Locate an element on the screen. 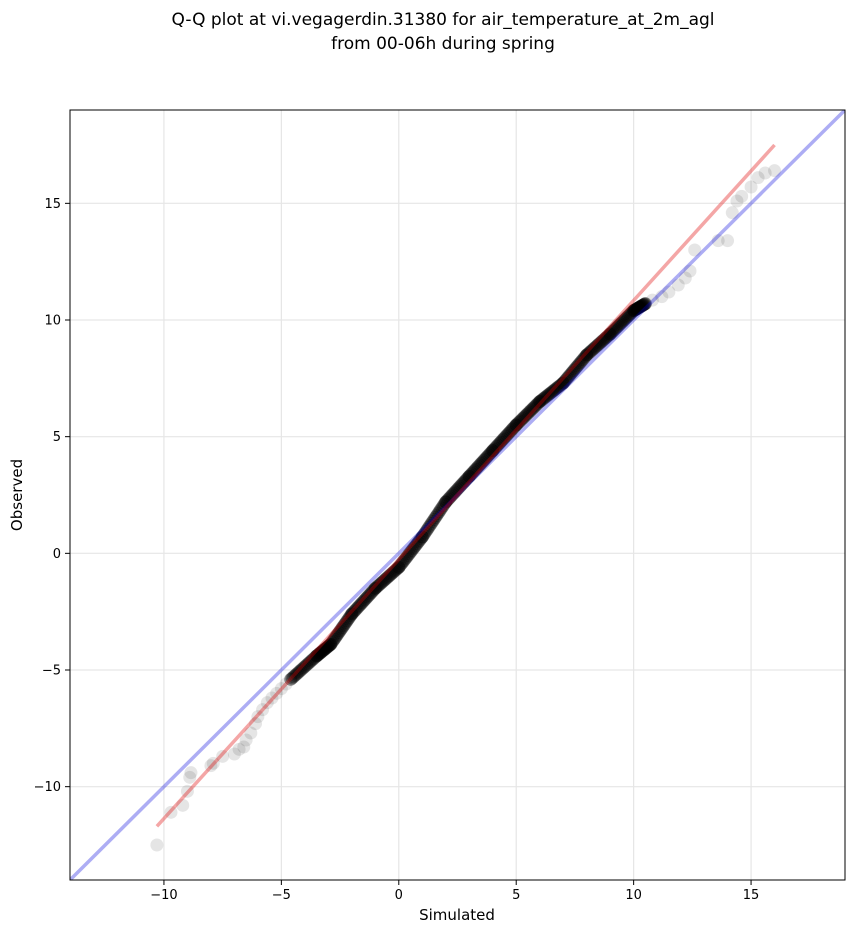 This screenshot has height=938, width=854. x-tick-label: 10 is located at coordinates (633, 895).